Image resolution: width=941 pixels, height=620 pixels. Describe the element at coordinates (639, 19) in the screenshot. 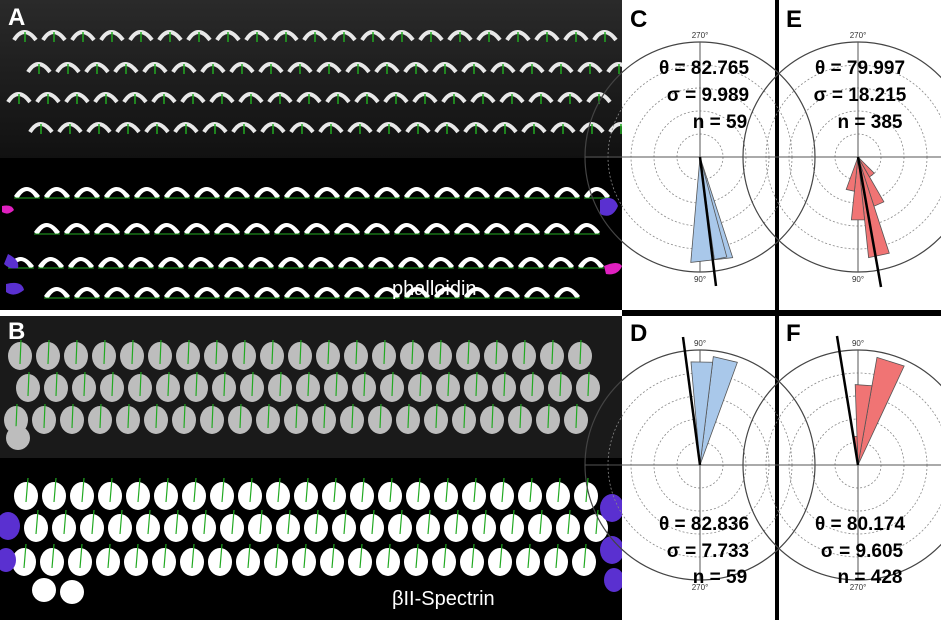

I see `panel-label-c: C` at that location.